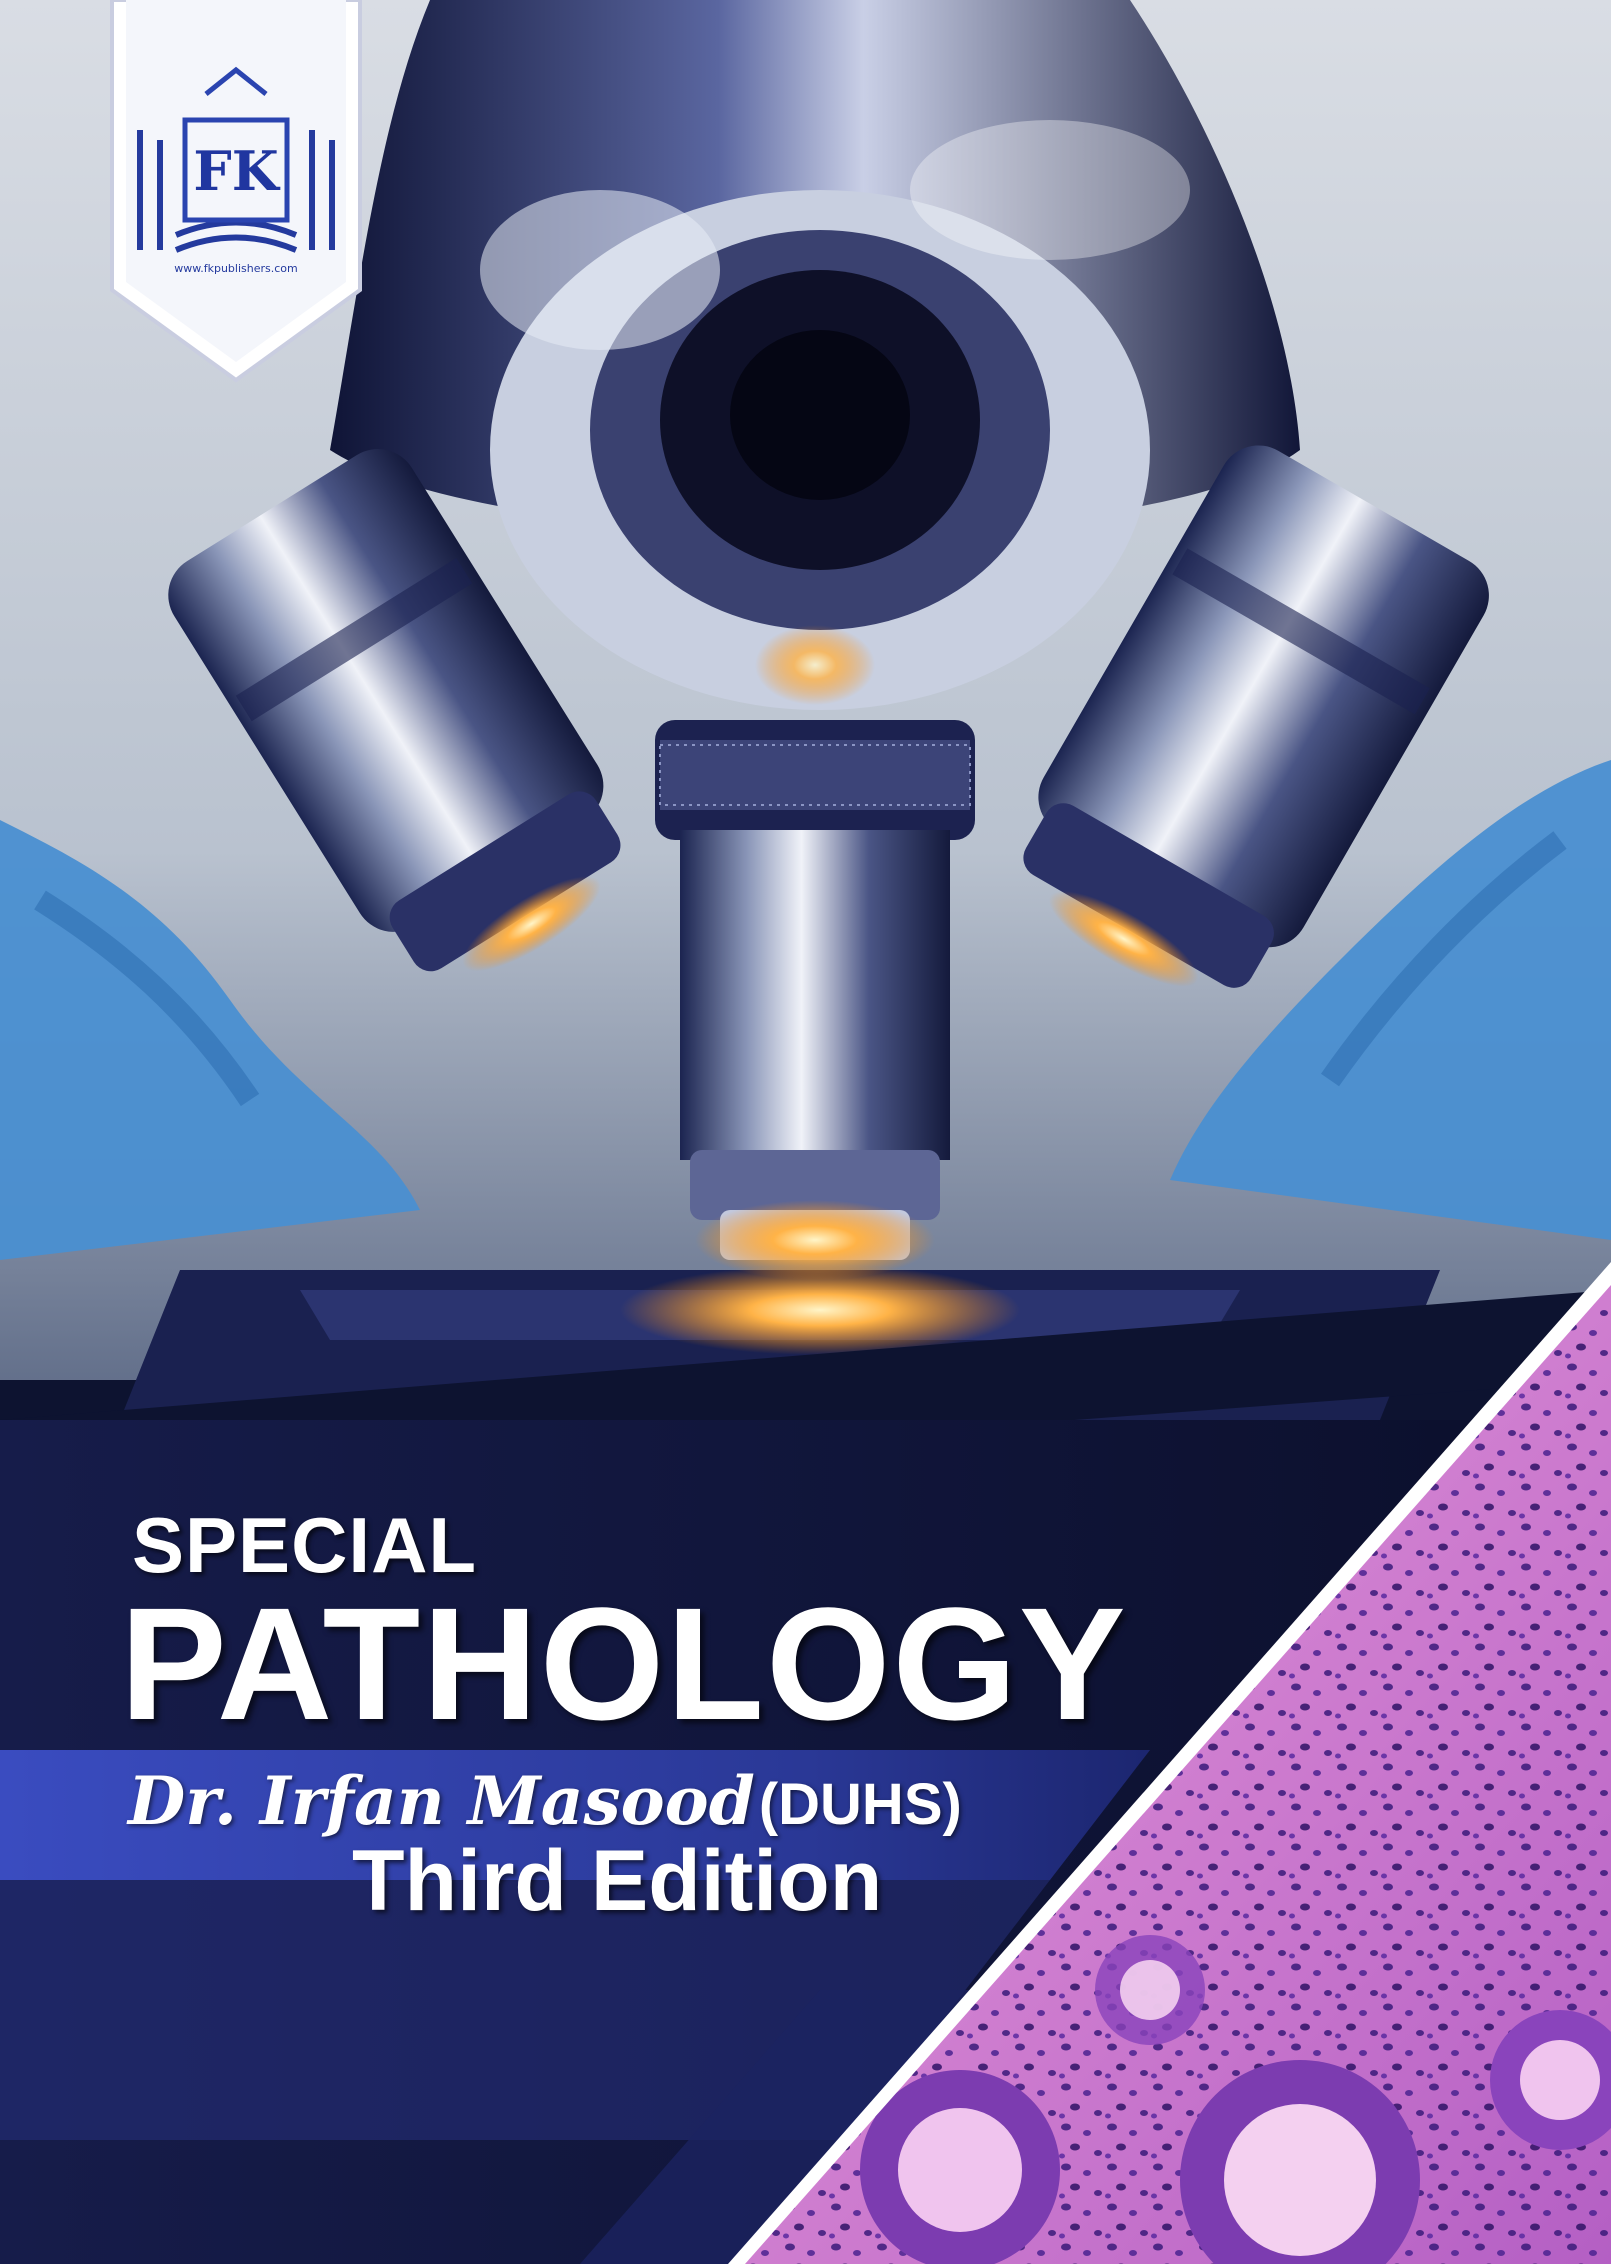  I want to click on author-name: Dr. Irfan Masood, so click(441, 1801).